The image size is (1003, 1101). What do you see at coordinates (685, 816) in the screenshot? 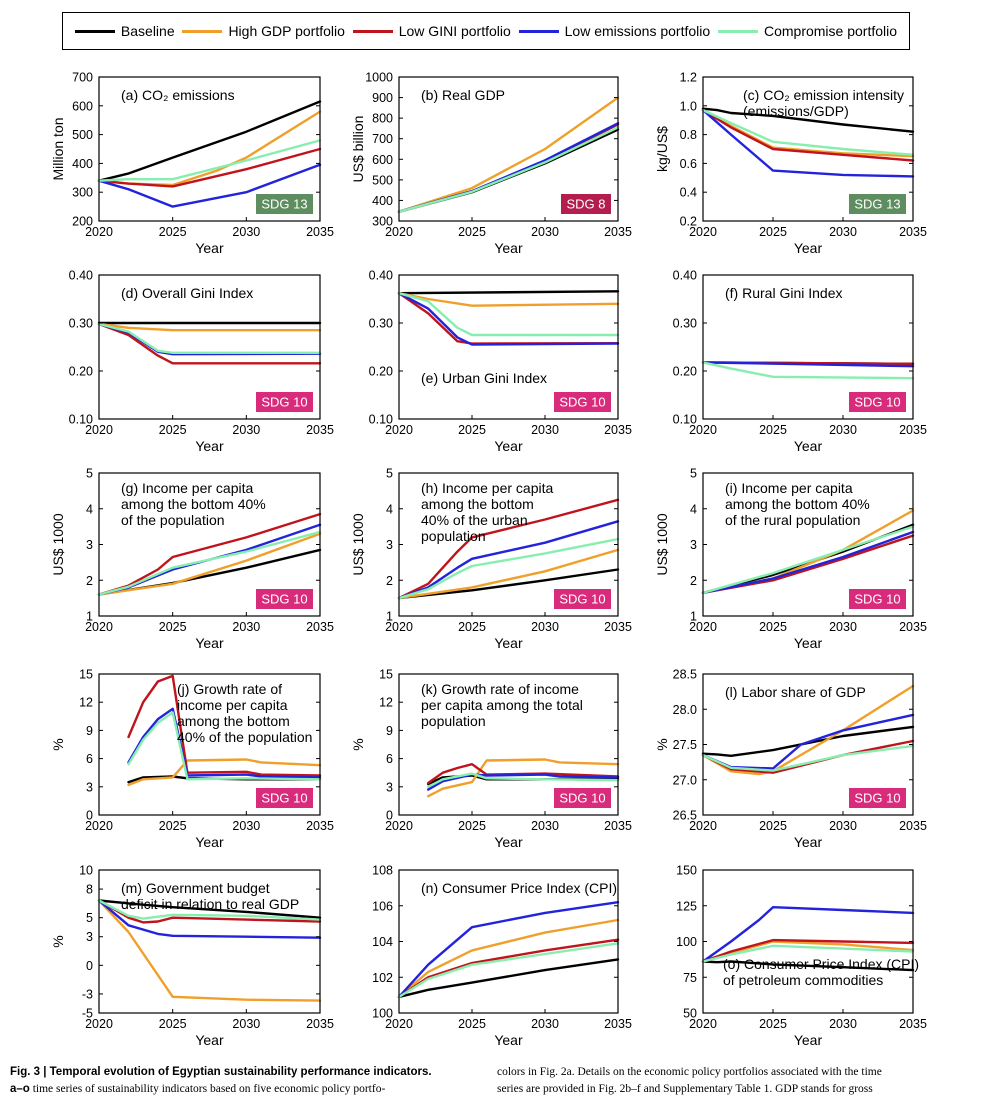
I see `y-tick-label: 26.5` at bounding box center [685, 816].